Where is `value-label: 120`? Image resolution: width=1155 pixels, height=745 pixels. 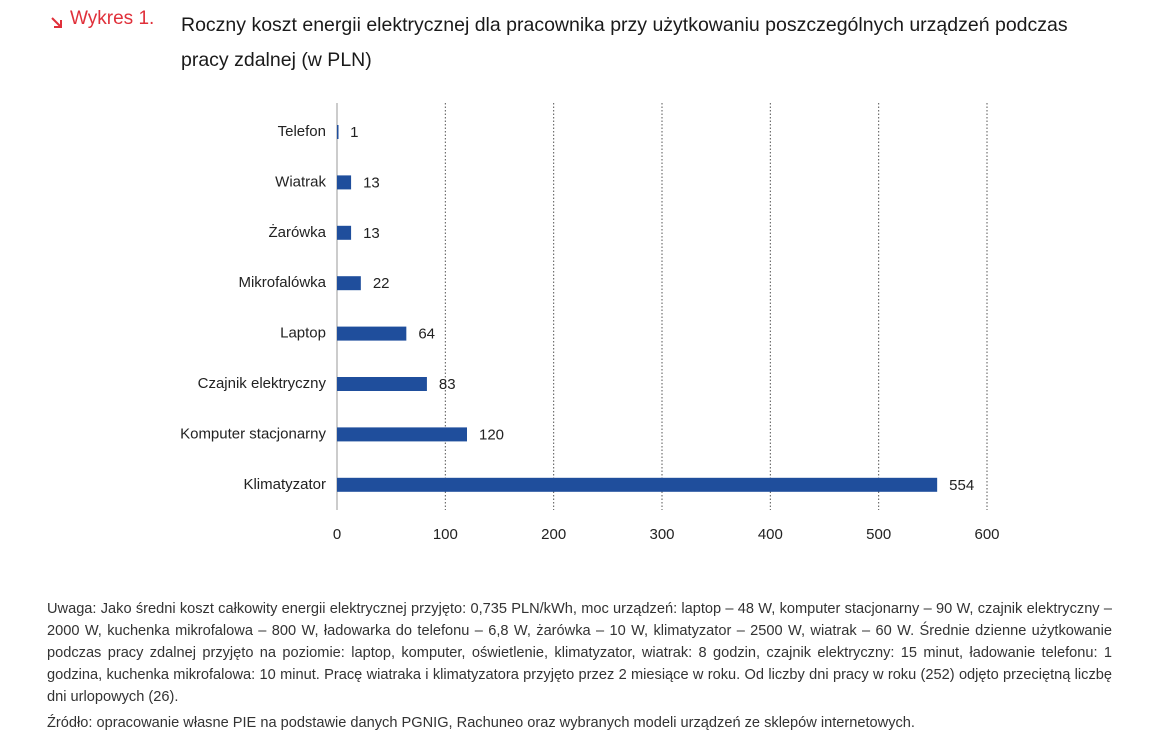
value-label: 120 is located at coordinates (491, 434).